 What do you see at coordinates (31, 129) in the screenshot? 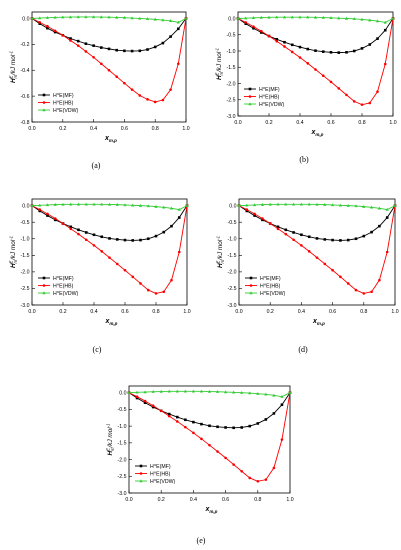
I see `x-tick-label: 0.0` at bounding box center [31, 129].